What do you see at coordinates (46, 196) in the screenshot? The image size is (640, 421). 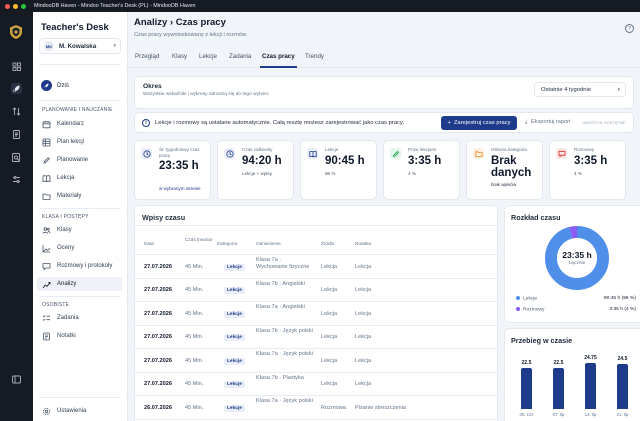 I see `folder-icon` at bounding box center [46, 196].